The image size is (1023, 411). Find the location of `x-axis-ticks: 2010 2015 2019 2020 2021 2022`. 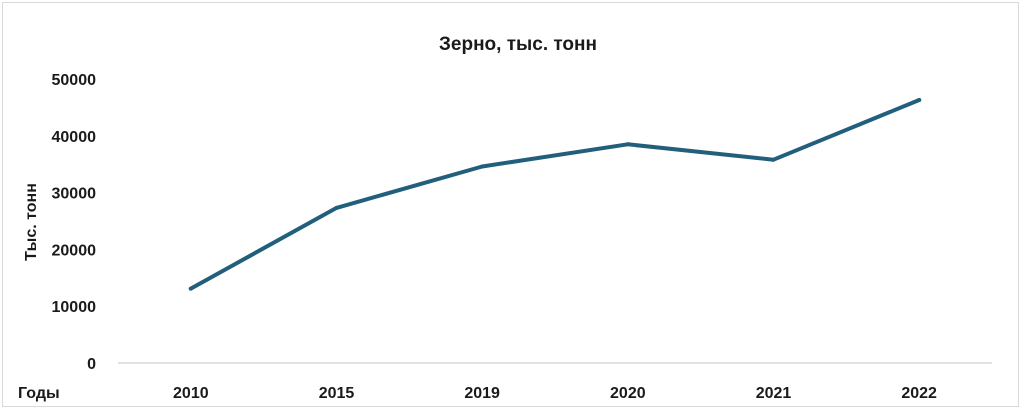

x-axis-ticks: 2010 2015 2019 2020 2021 2022 is located at coordinates (555, 393).